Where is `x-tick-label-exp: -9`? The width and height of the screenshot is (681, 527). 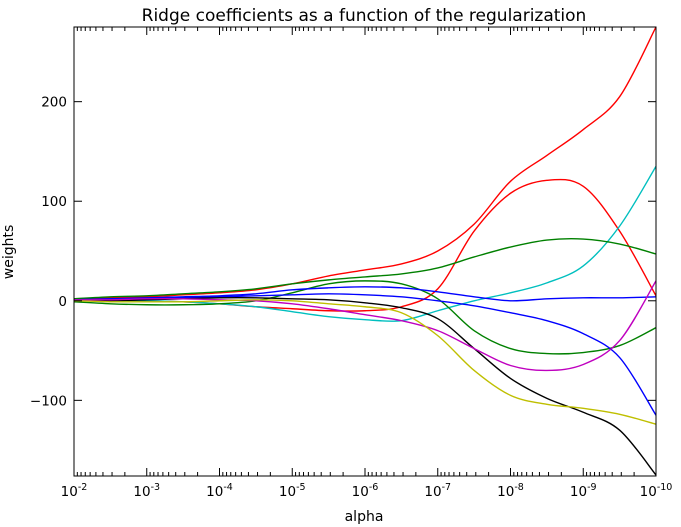
x-tick-label-exp: -9 is located at coordinates (591, 487).